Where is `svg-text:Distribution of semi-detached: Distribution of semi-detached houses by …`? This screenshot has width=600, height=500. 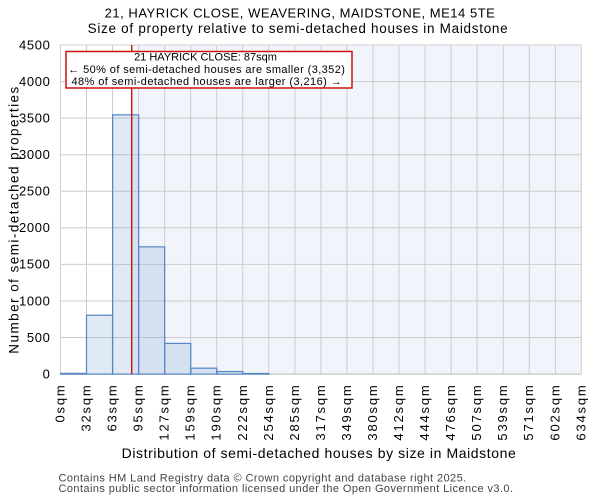 svg-text:Distribution of semi-detached: Distribution of semi-detached houses by … is located at coordinates (319, 453).